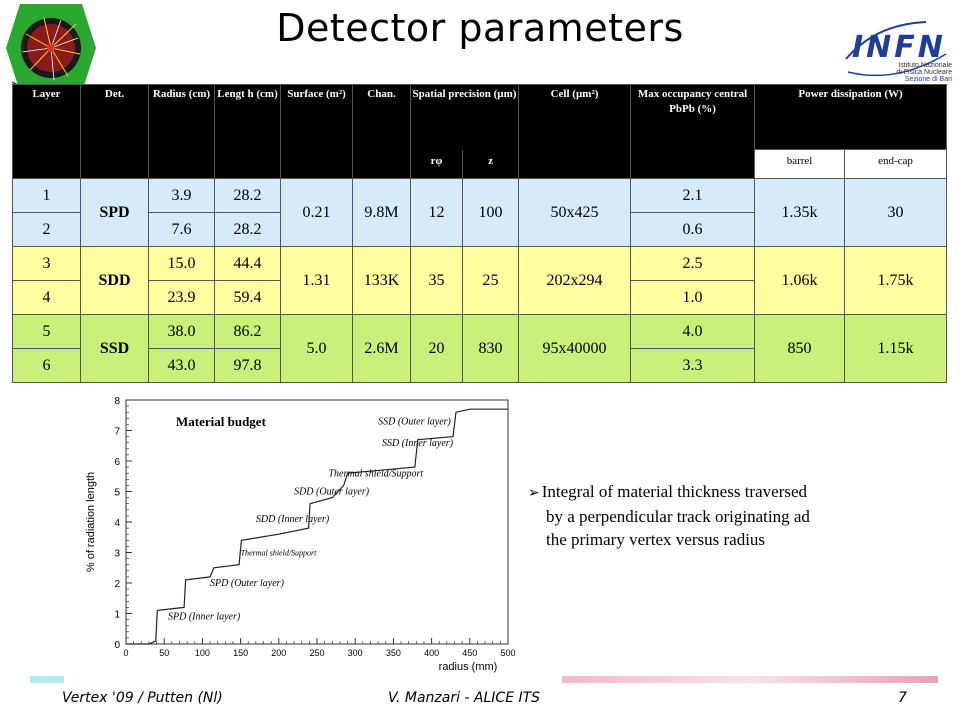  I want to click on y-tick-label: 3, so click(117, 554).